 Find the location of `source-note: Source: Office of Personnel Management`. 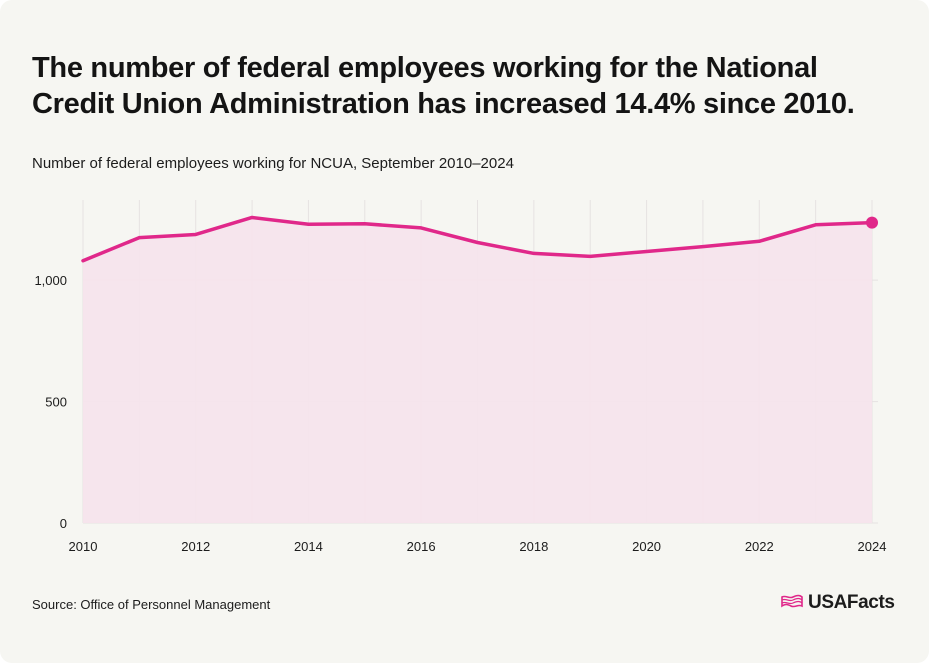

source-note: Source: Office of Personnel Management is located at coordinates (151, 604).